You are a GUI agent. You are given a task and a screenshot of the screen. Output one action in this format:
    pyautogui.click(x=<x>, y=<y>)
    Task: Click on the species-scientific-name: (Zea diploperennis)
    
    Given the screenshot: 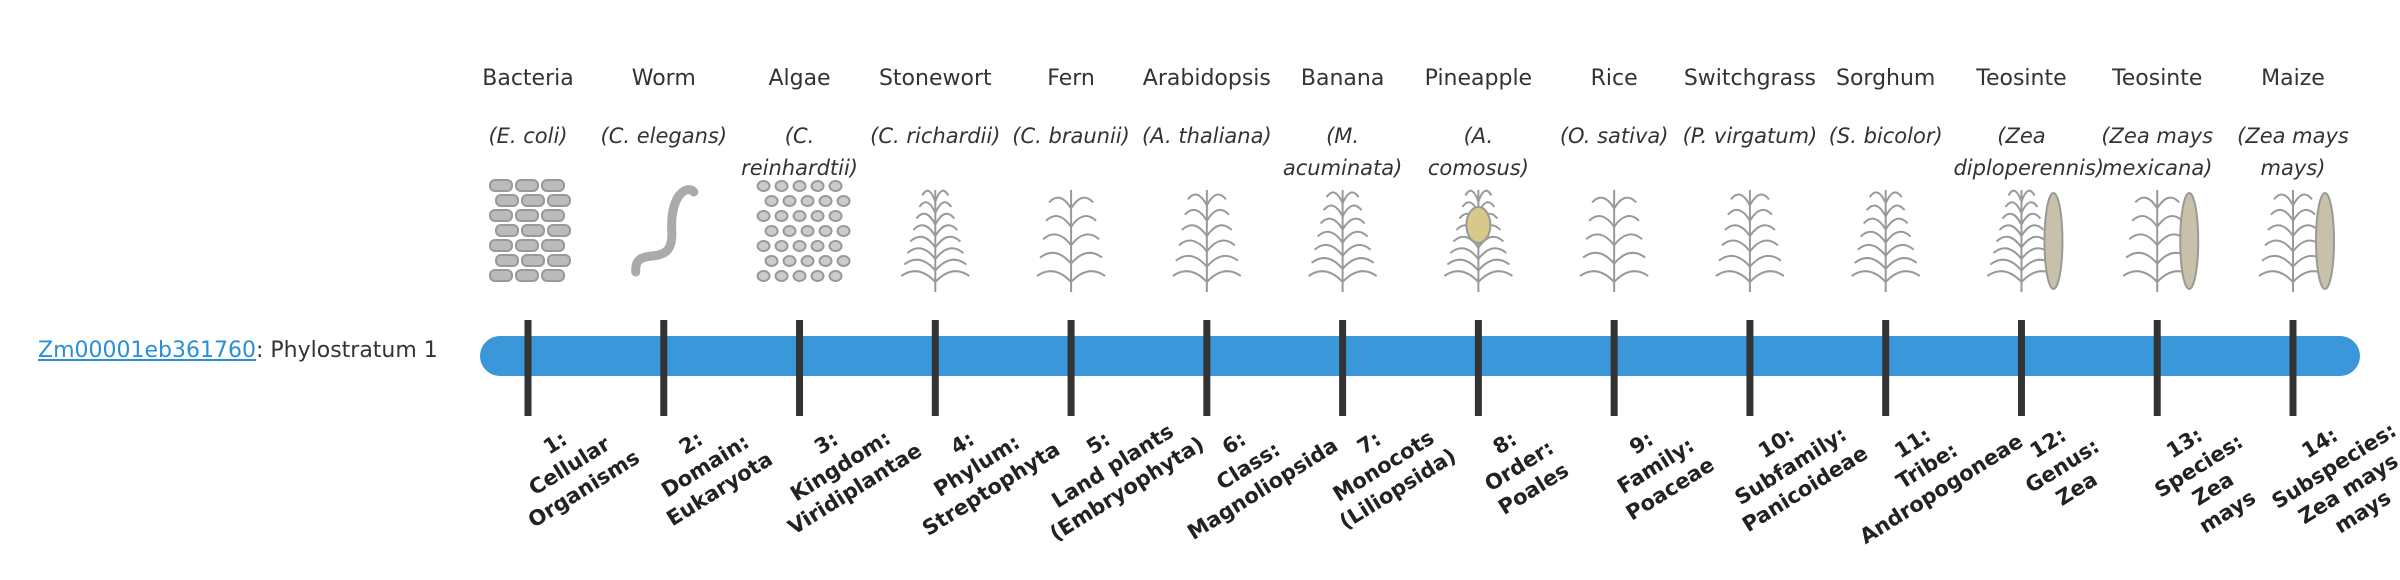 What is the action you would take?
    pyautogui.click(x=2029, y=152)
    